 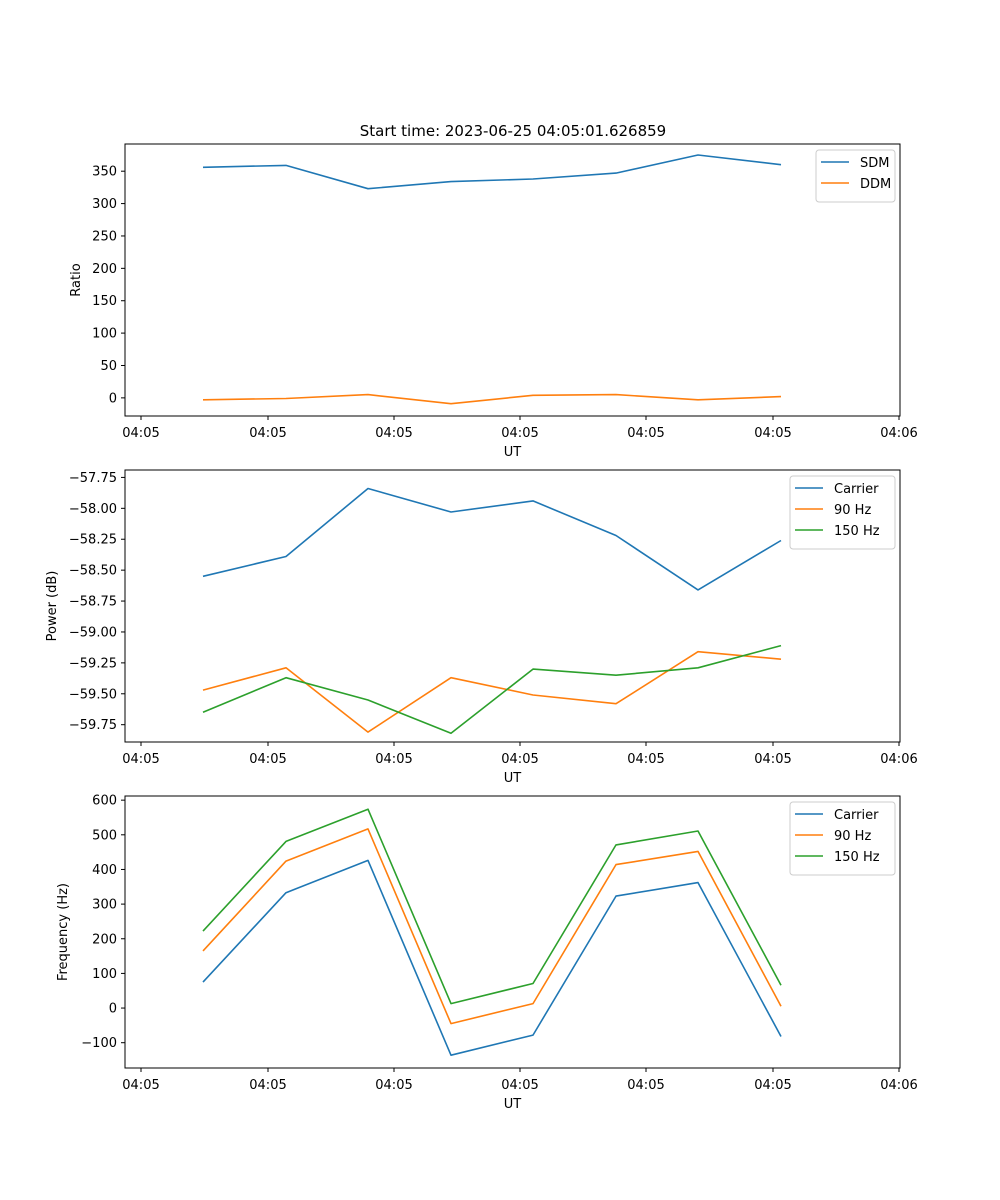 What do you see at coordinates (99, 1043) in the screenshot?
I see `y-tick-label: −100` at bounding box center [99, 1043].